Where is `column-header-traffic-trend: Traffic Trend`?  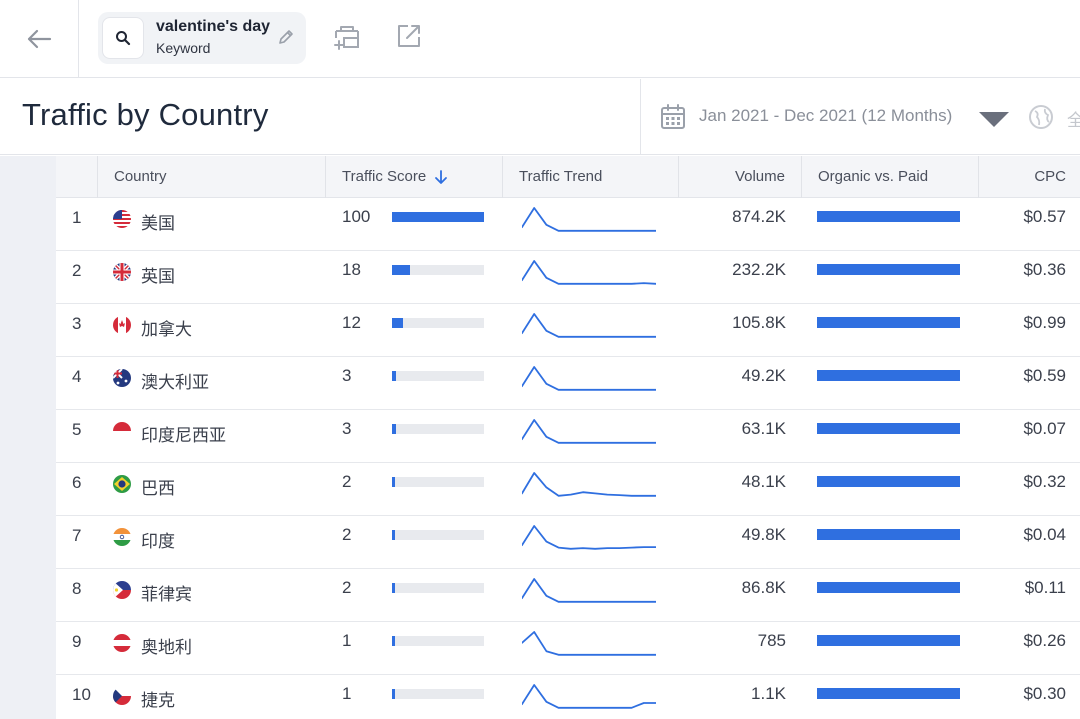 column-header-traffic-trend: Traffic Trend is located at coordinates (590, 177).